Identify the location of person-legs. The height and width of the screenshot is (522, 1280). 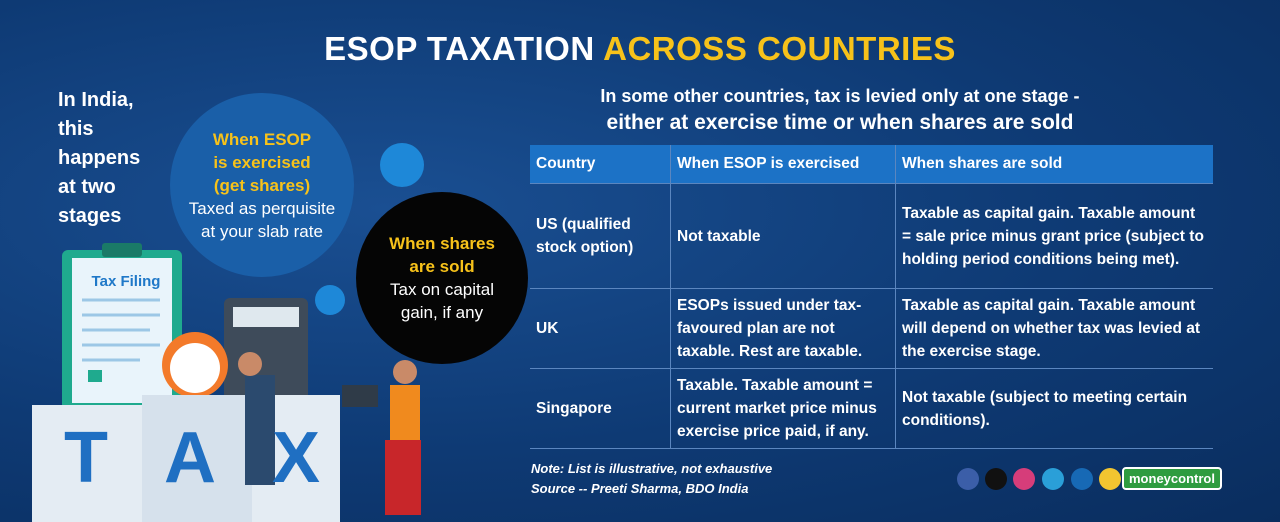
(403, 477).